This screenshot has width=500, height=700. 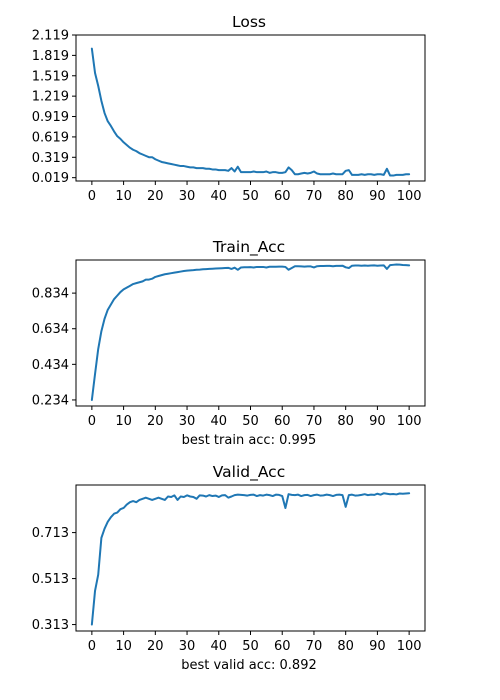 I want to click on loss-x-tick-label: 60, so click(x=282, y=196).